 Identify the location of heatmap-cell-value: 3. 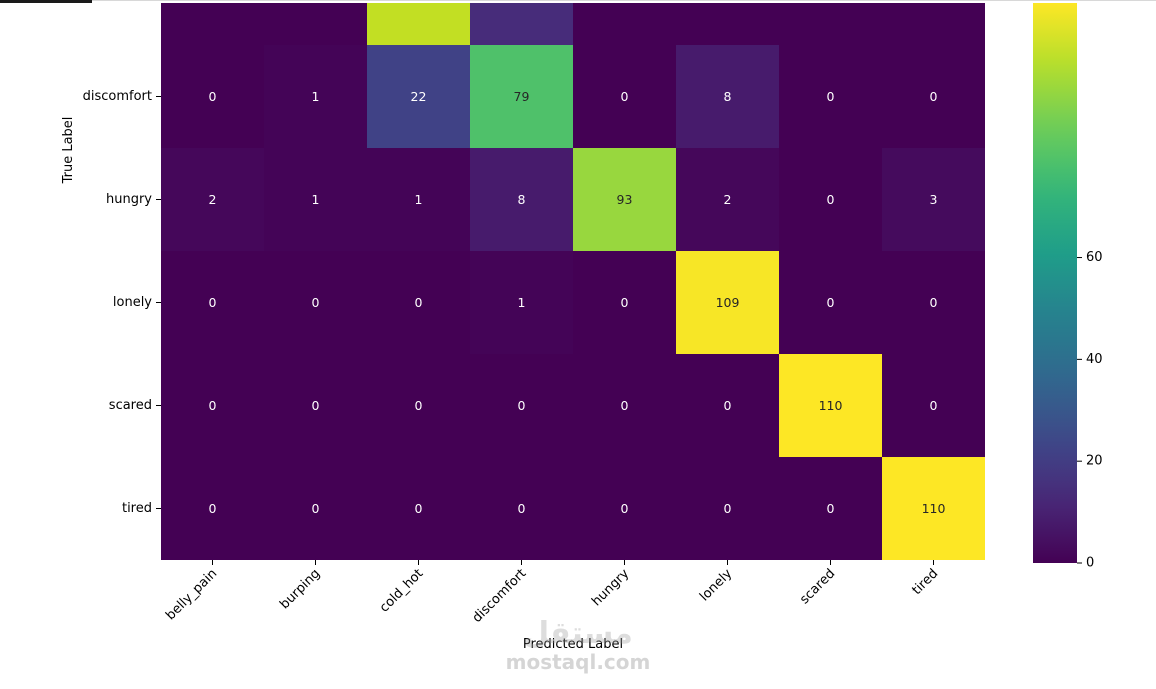
(934, 199).